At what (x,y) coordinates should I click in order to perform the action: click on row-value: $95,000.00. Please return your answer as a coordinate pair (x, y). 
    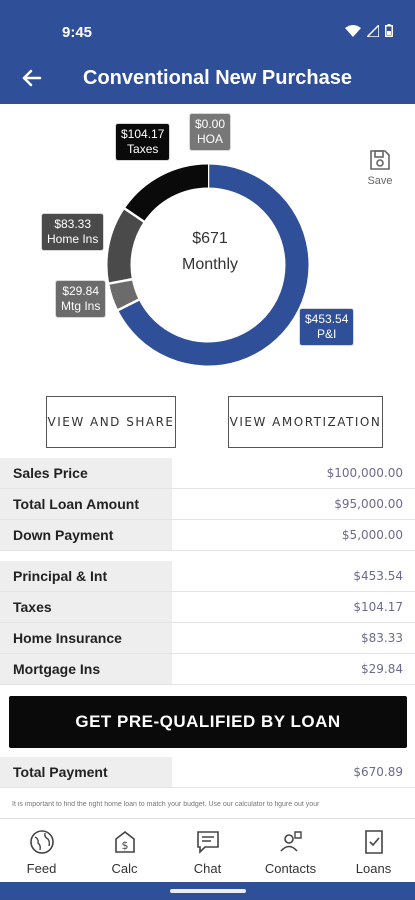
    Looking at the image, I should click on (368, 504).